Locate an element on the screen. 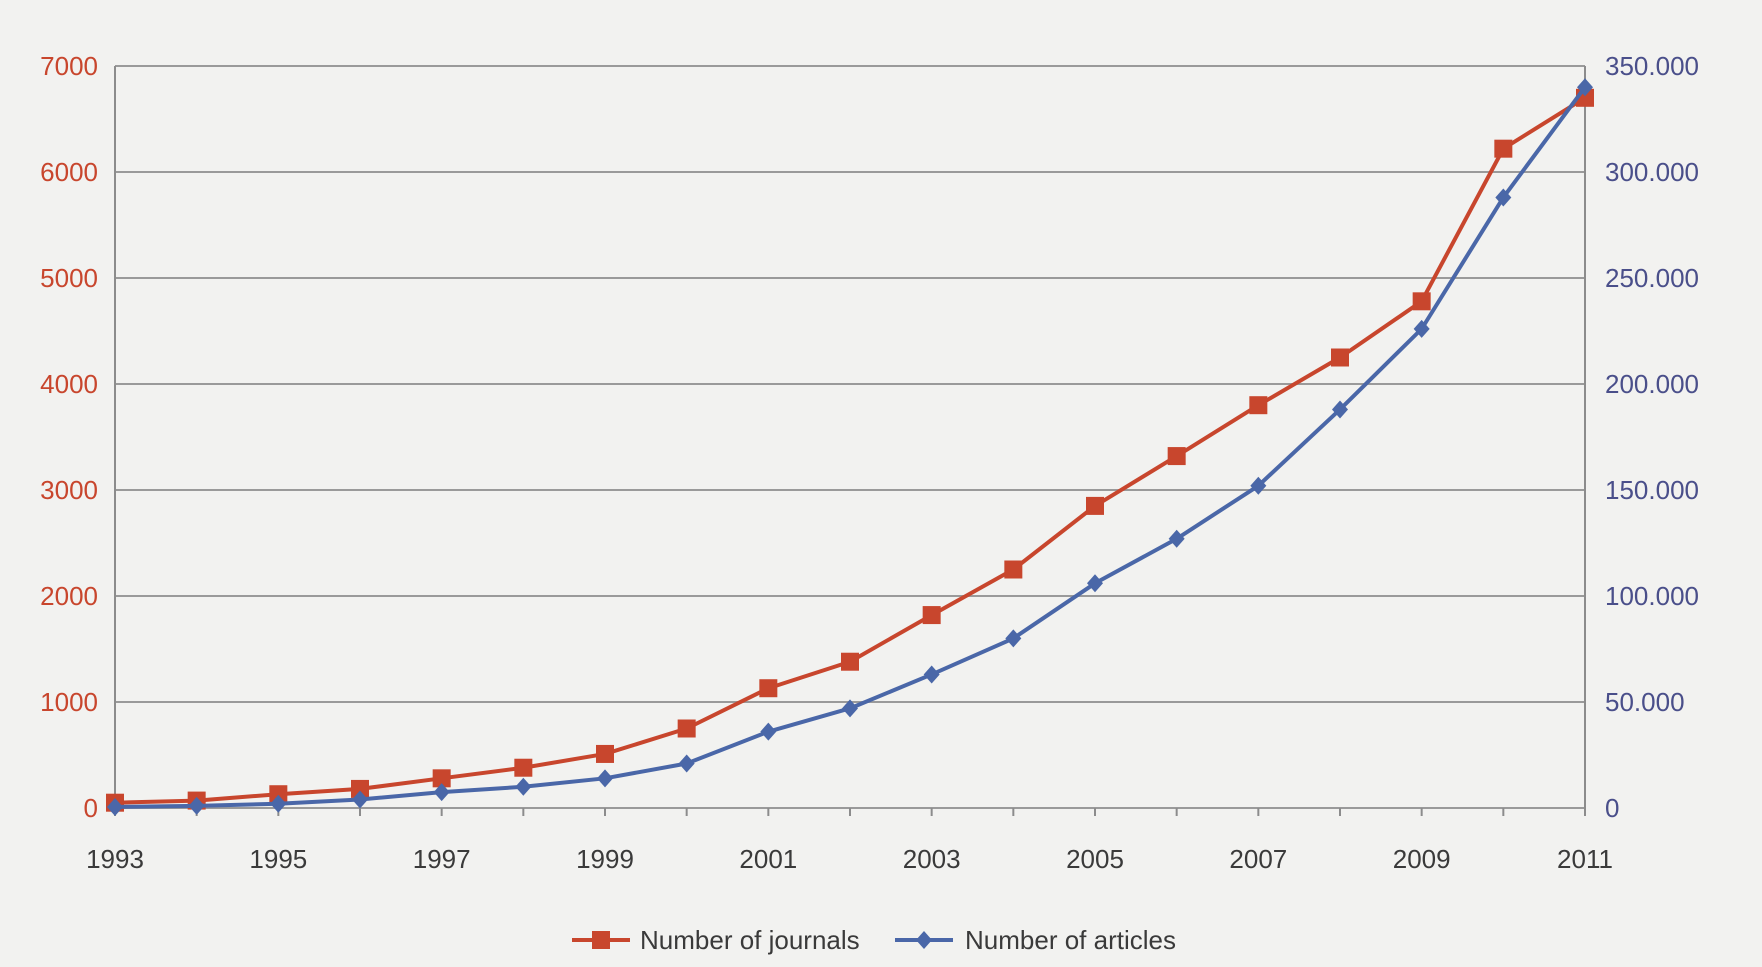  y-right-tick-label: 300.000 is located at coordinates (1652, 172).